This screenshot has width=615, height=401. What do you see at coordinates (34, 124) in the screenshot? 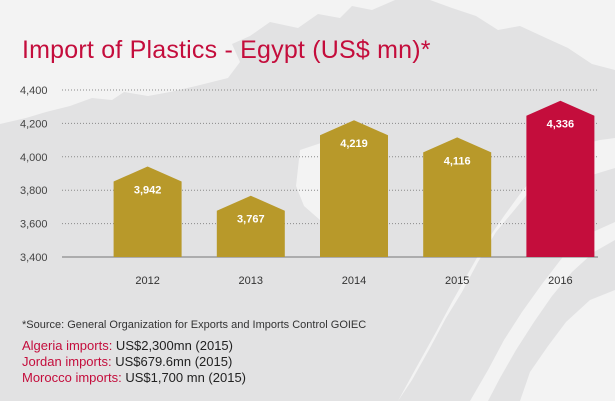
I see `y-tick-label: 4,200` at bounding box center [34, 124].